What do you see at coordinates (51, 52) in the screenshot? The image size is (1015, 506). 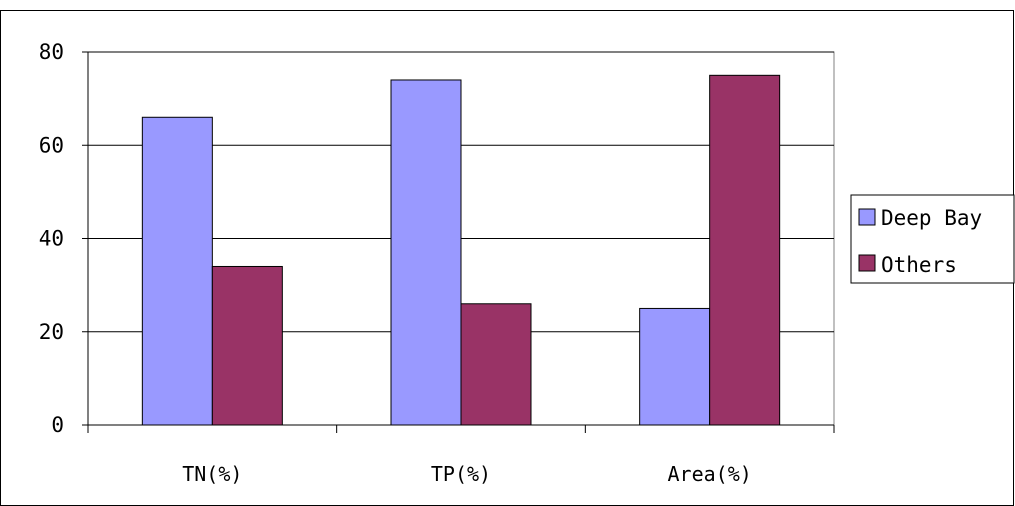 I see `y-tick-label: 80` at bounding box center [51, 52].